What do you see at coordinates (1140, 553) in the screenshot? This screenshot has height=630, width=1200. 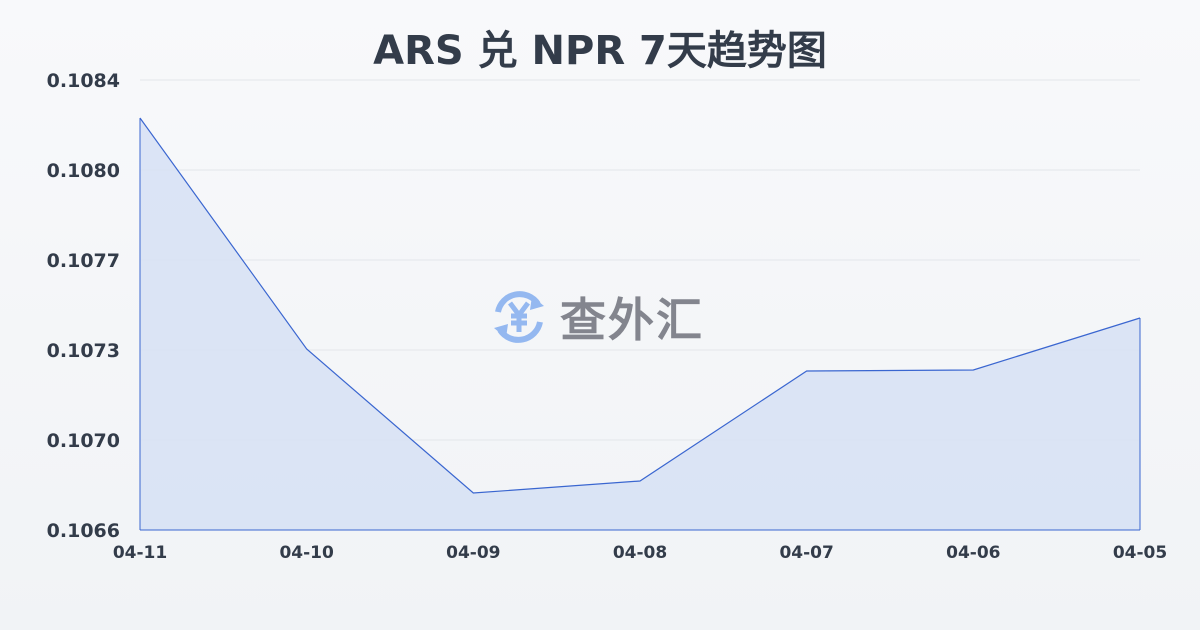 I see `x-tick-label: 04-05` at bounding box center [1140, 553].